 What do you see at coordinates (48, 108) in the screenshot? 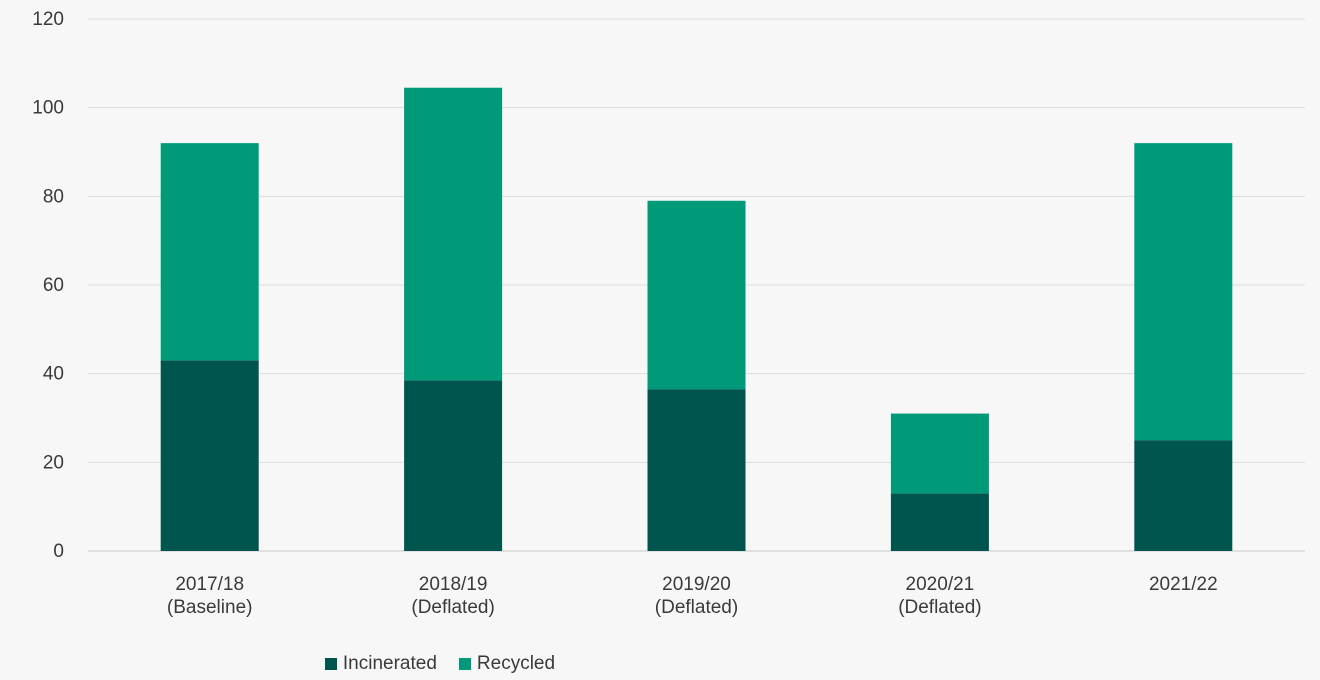
I see `y-tick-label-100: 100` at bounding box center [48, 108].